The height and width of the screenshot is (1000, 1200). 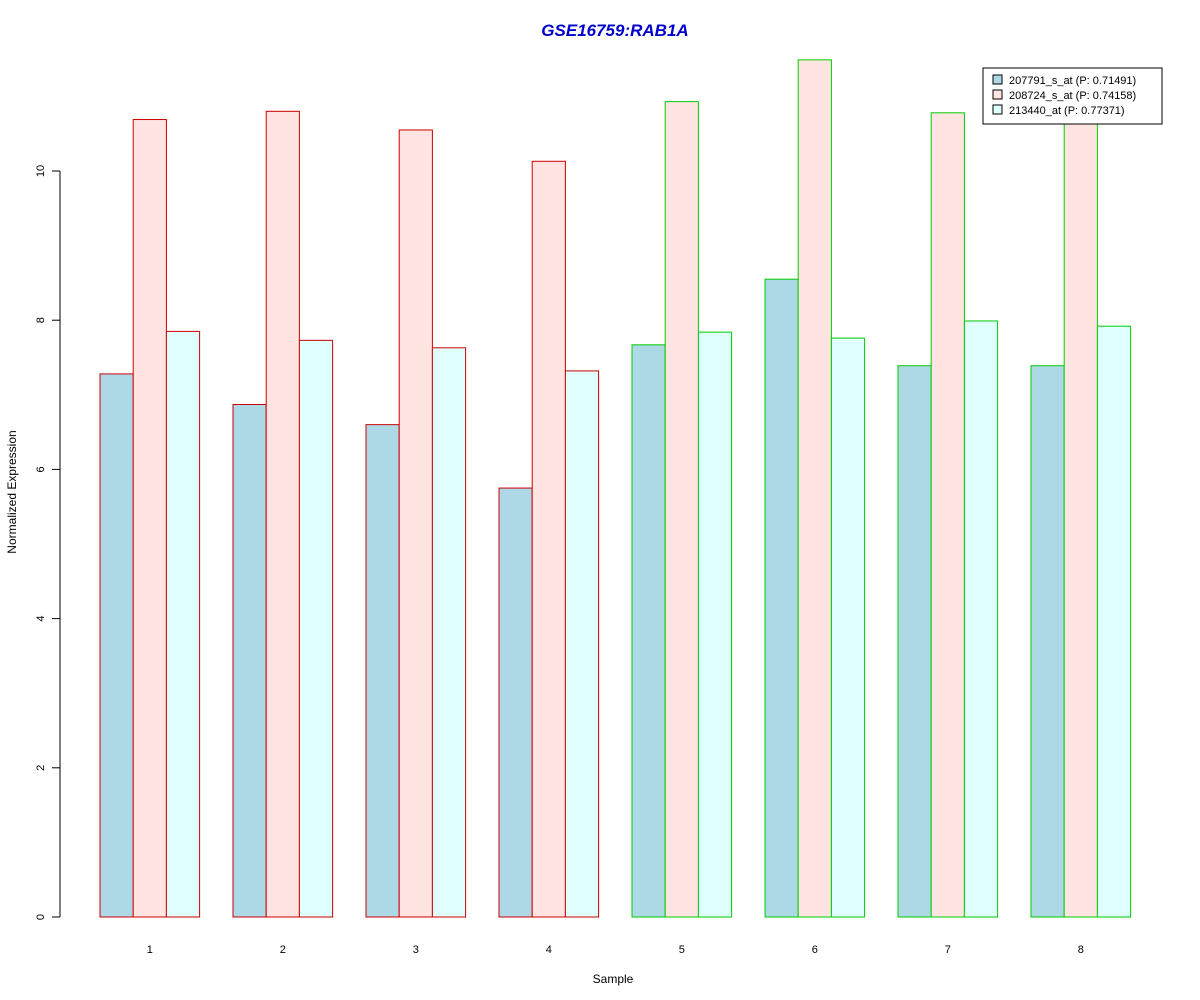 What do you see at coordinates (41, 768) in the screenshot?
I see `y-tick-label: 2` at bounding box center [41, 768].